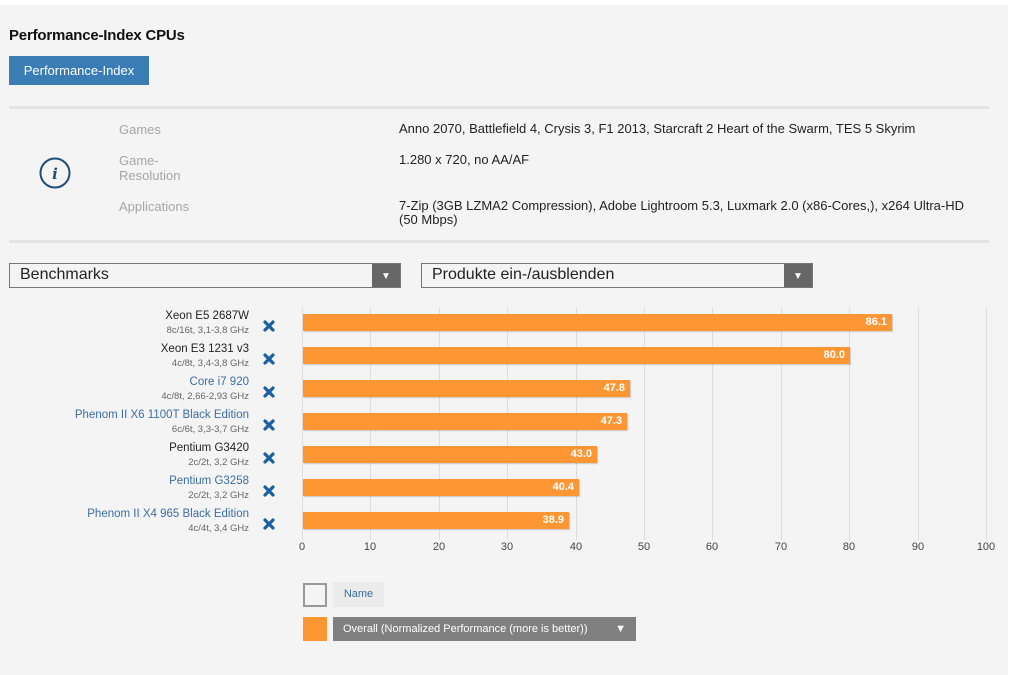  Describe the element at coordinates (218, 528) in the screenshot. I see `product-spec: 4c/4t, 3,4 GHz` at that location.